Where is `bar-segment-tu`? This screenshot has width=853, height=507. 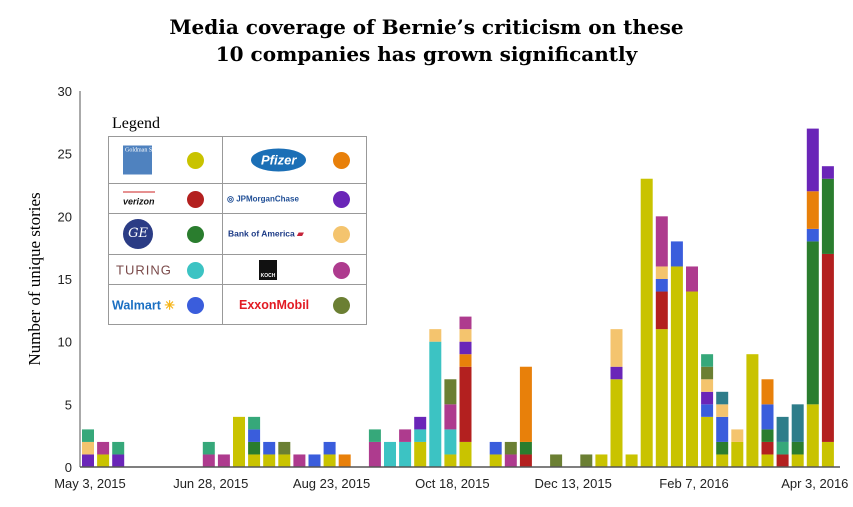 bar-segment-tu is located at coordinates (390, 454).